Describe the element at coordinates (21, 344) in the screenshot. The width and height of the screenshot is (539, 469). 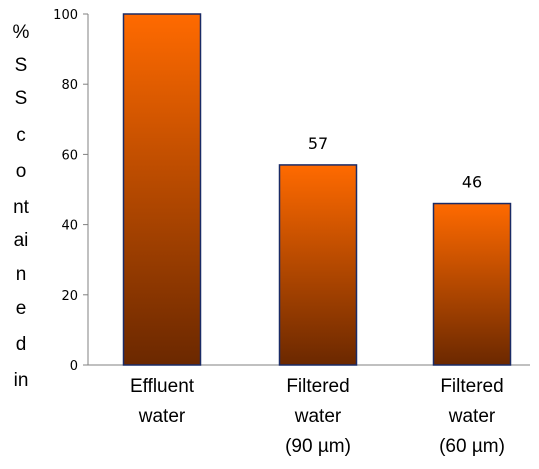
I see `y-axis-label-part: d` at that location.